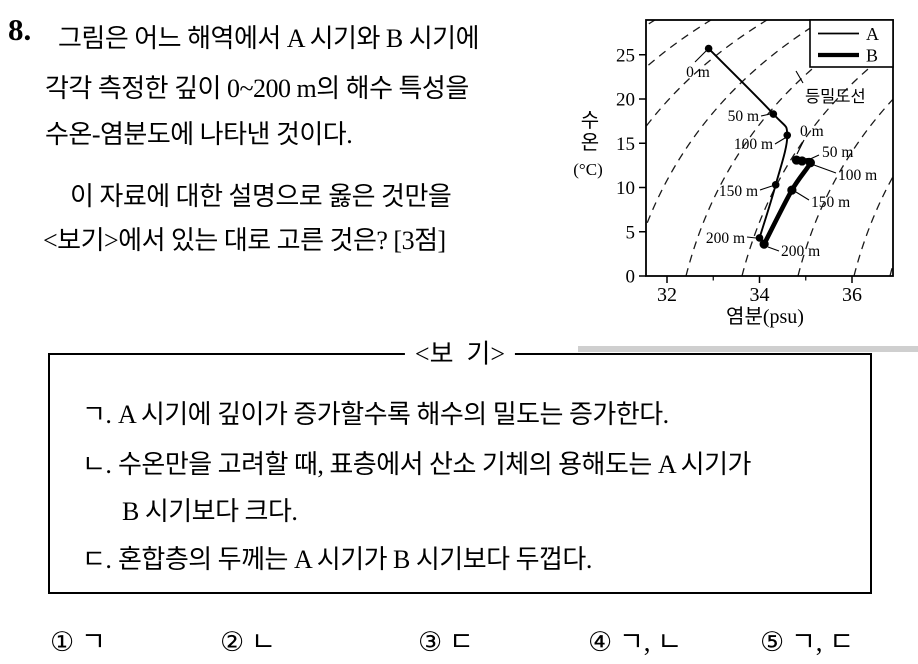 This screenshot has width=918, height=664. What do you see at coordinates (625, 144) in the screenshot?
I see `svg-text: 15` at bounding box center [625, 144].